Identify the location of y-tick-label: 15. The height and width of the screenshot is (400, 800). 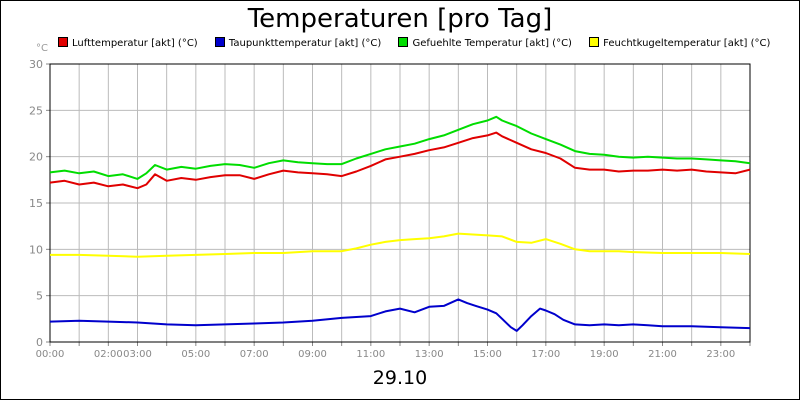
(36, 203).